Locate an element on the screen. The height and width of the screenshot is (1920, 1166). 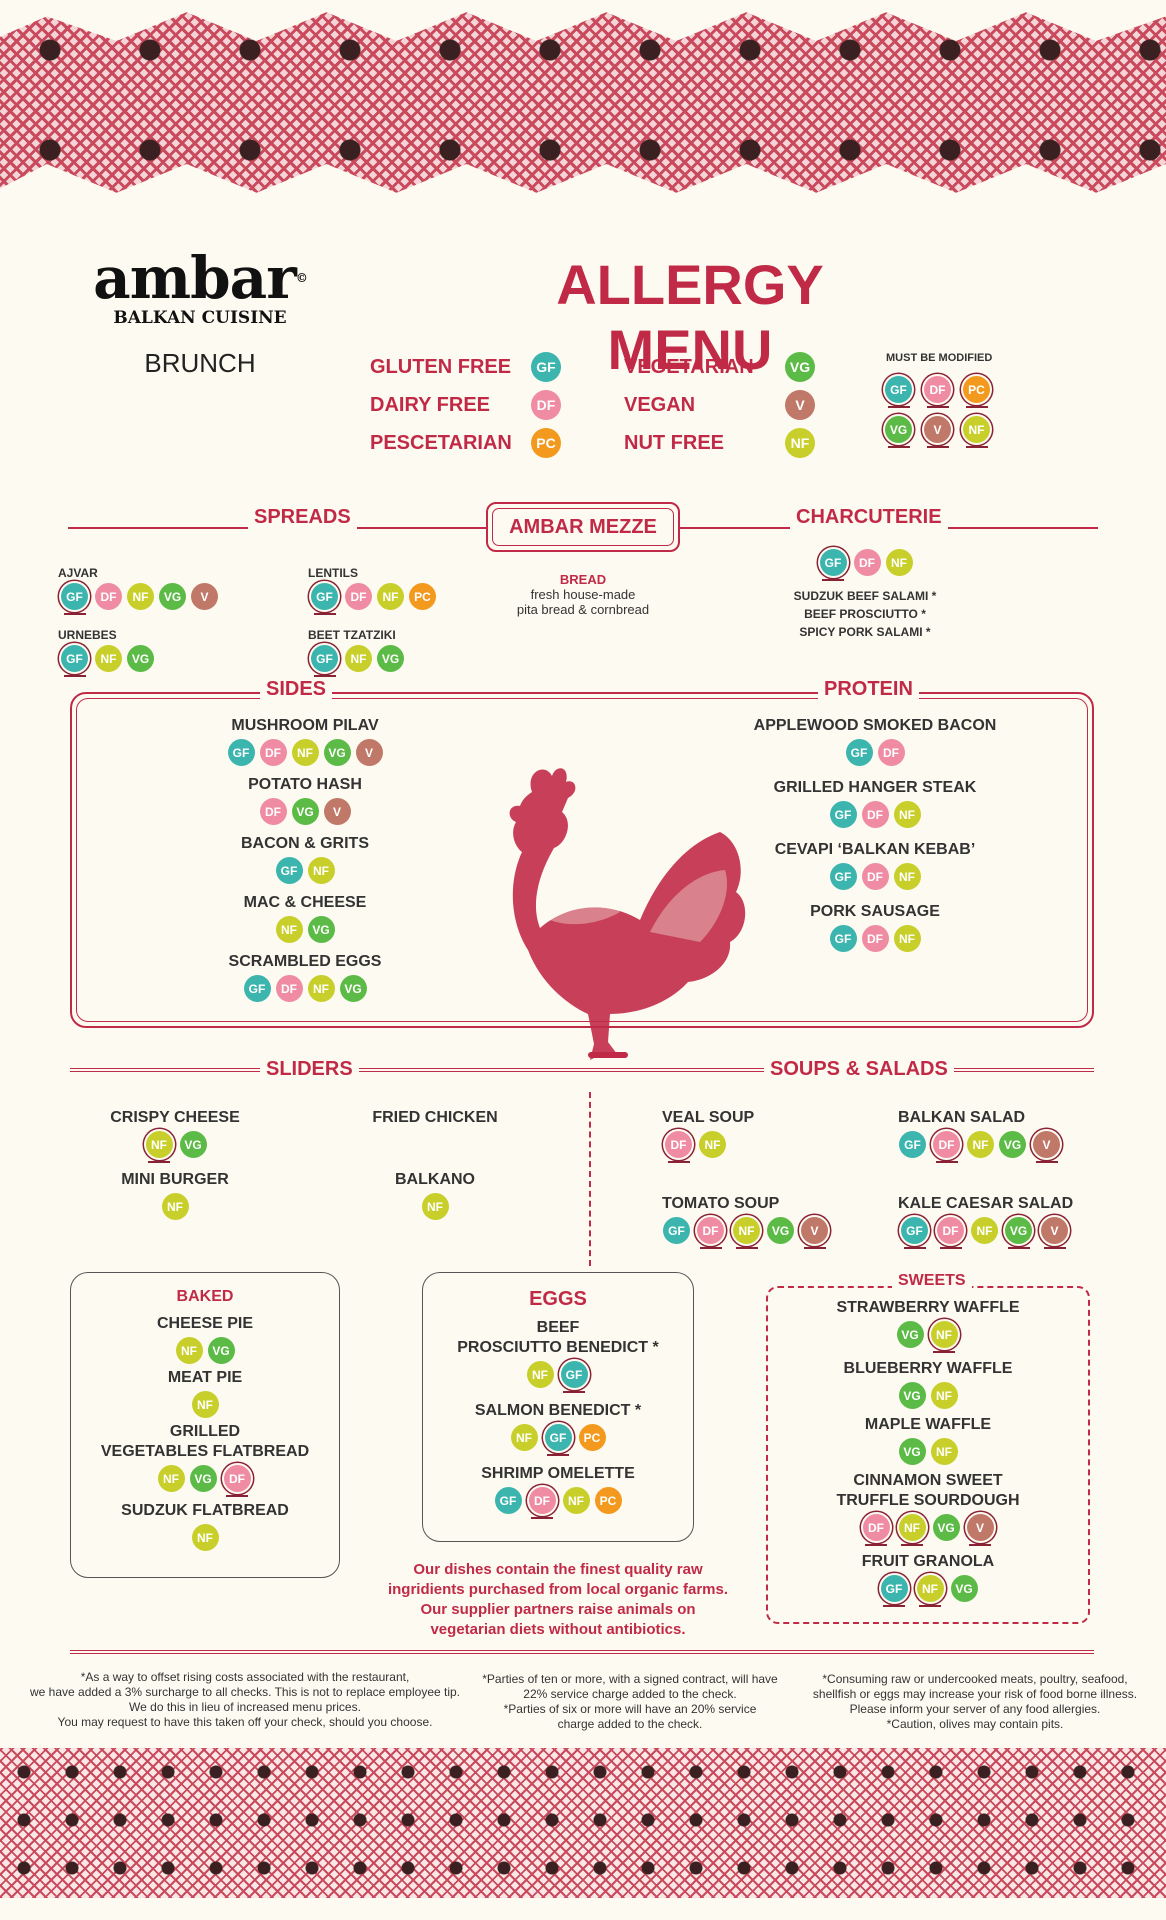
pc-badge: PC is located at coordinates (608, 1500).